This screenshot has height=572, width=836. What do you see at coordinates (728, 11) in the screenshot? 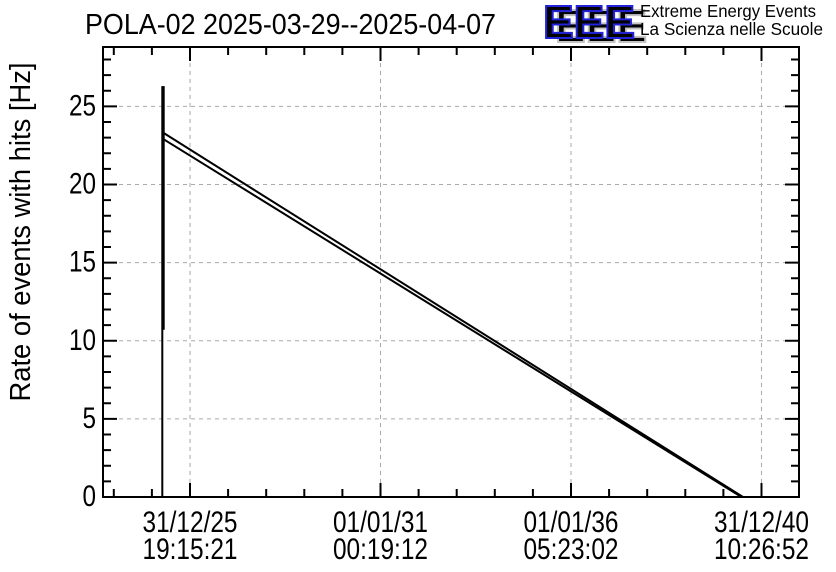
I see `logo-tagline-1: Extreme Energy Events` at bounding box center [728, 11].